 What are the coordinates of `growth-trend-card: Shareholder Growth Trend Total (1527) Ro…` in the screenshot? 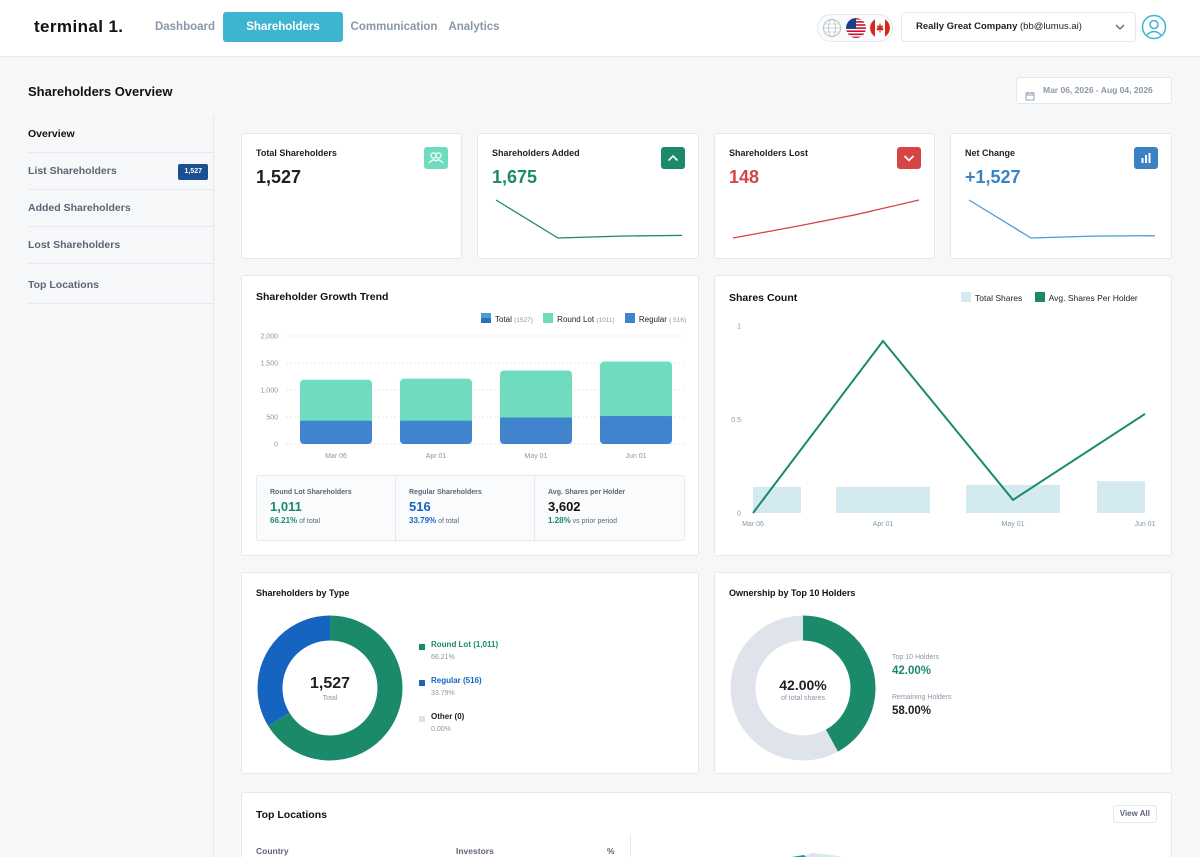 It's located at (470, 415).